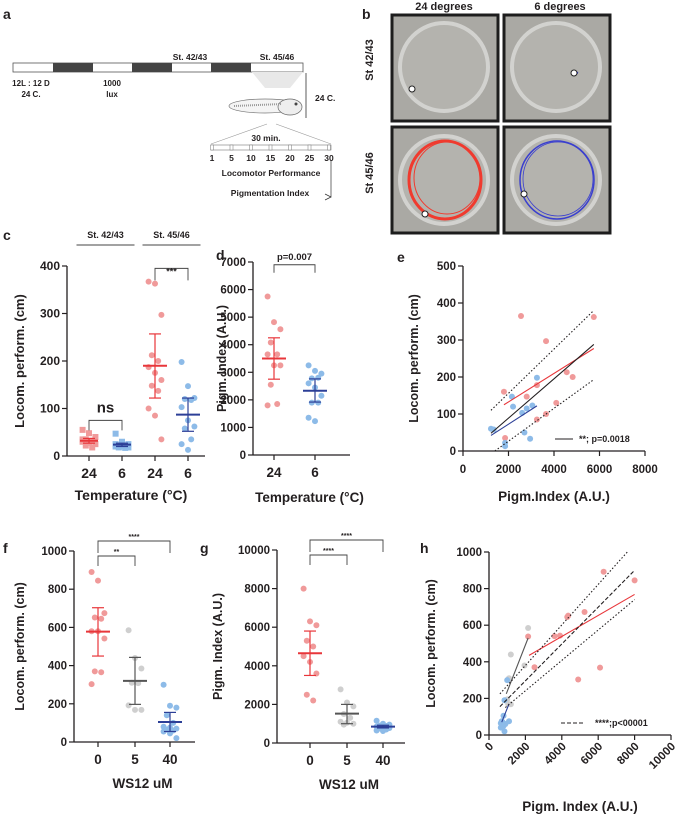 The height and width of the screenshot is (821, 675). Describe the element at coordinates (171, 271) in the screenshot. I see `significance-label: ***` at that location.